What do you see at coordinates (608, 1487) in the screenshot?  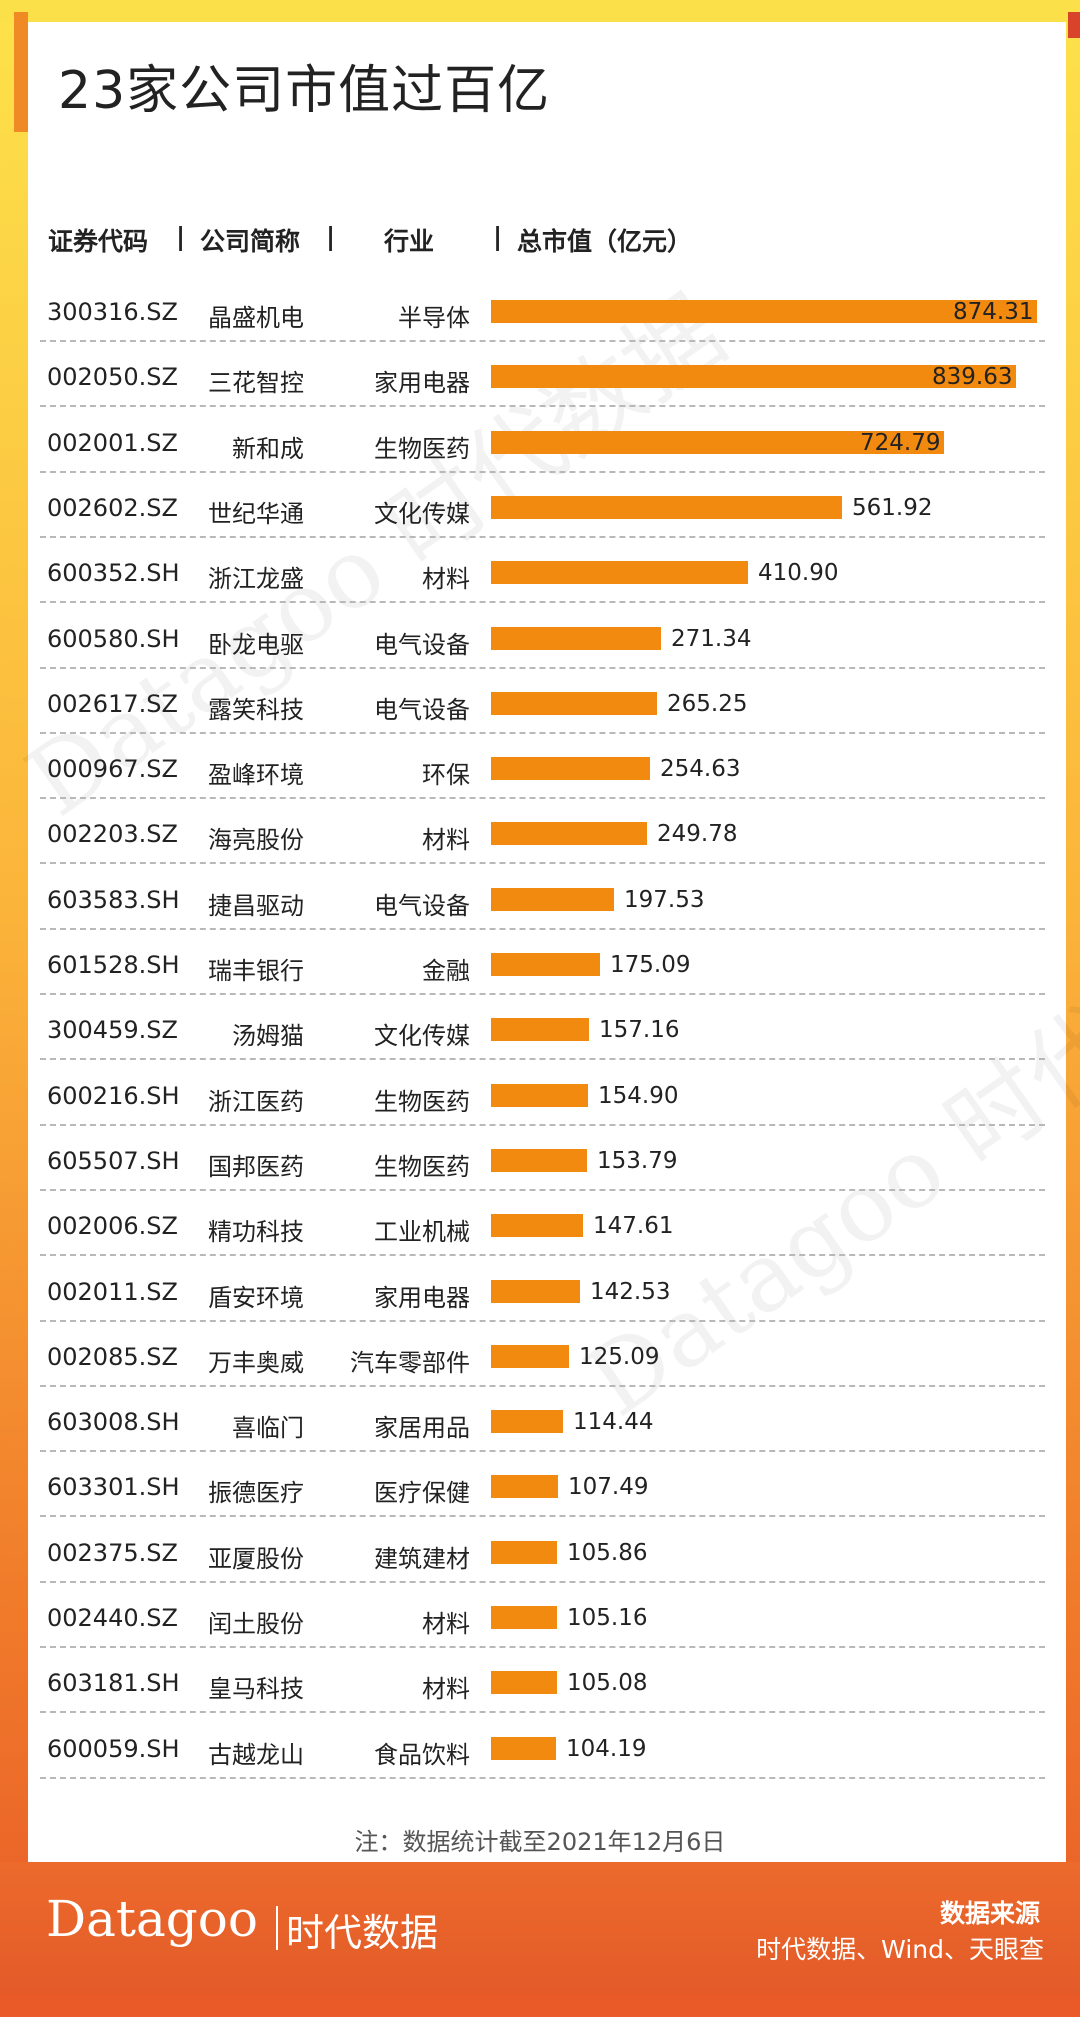 I see `value-label: 107.49` at bounding box center [608, 1487].